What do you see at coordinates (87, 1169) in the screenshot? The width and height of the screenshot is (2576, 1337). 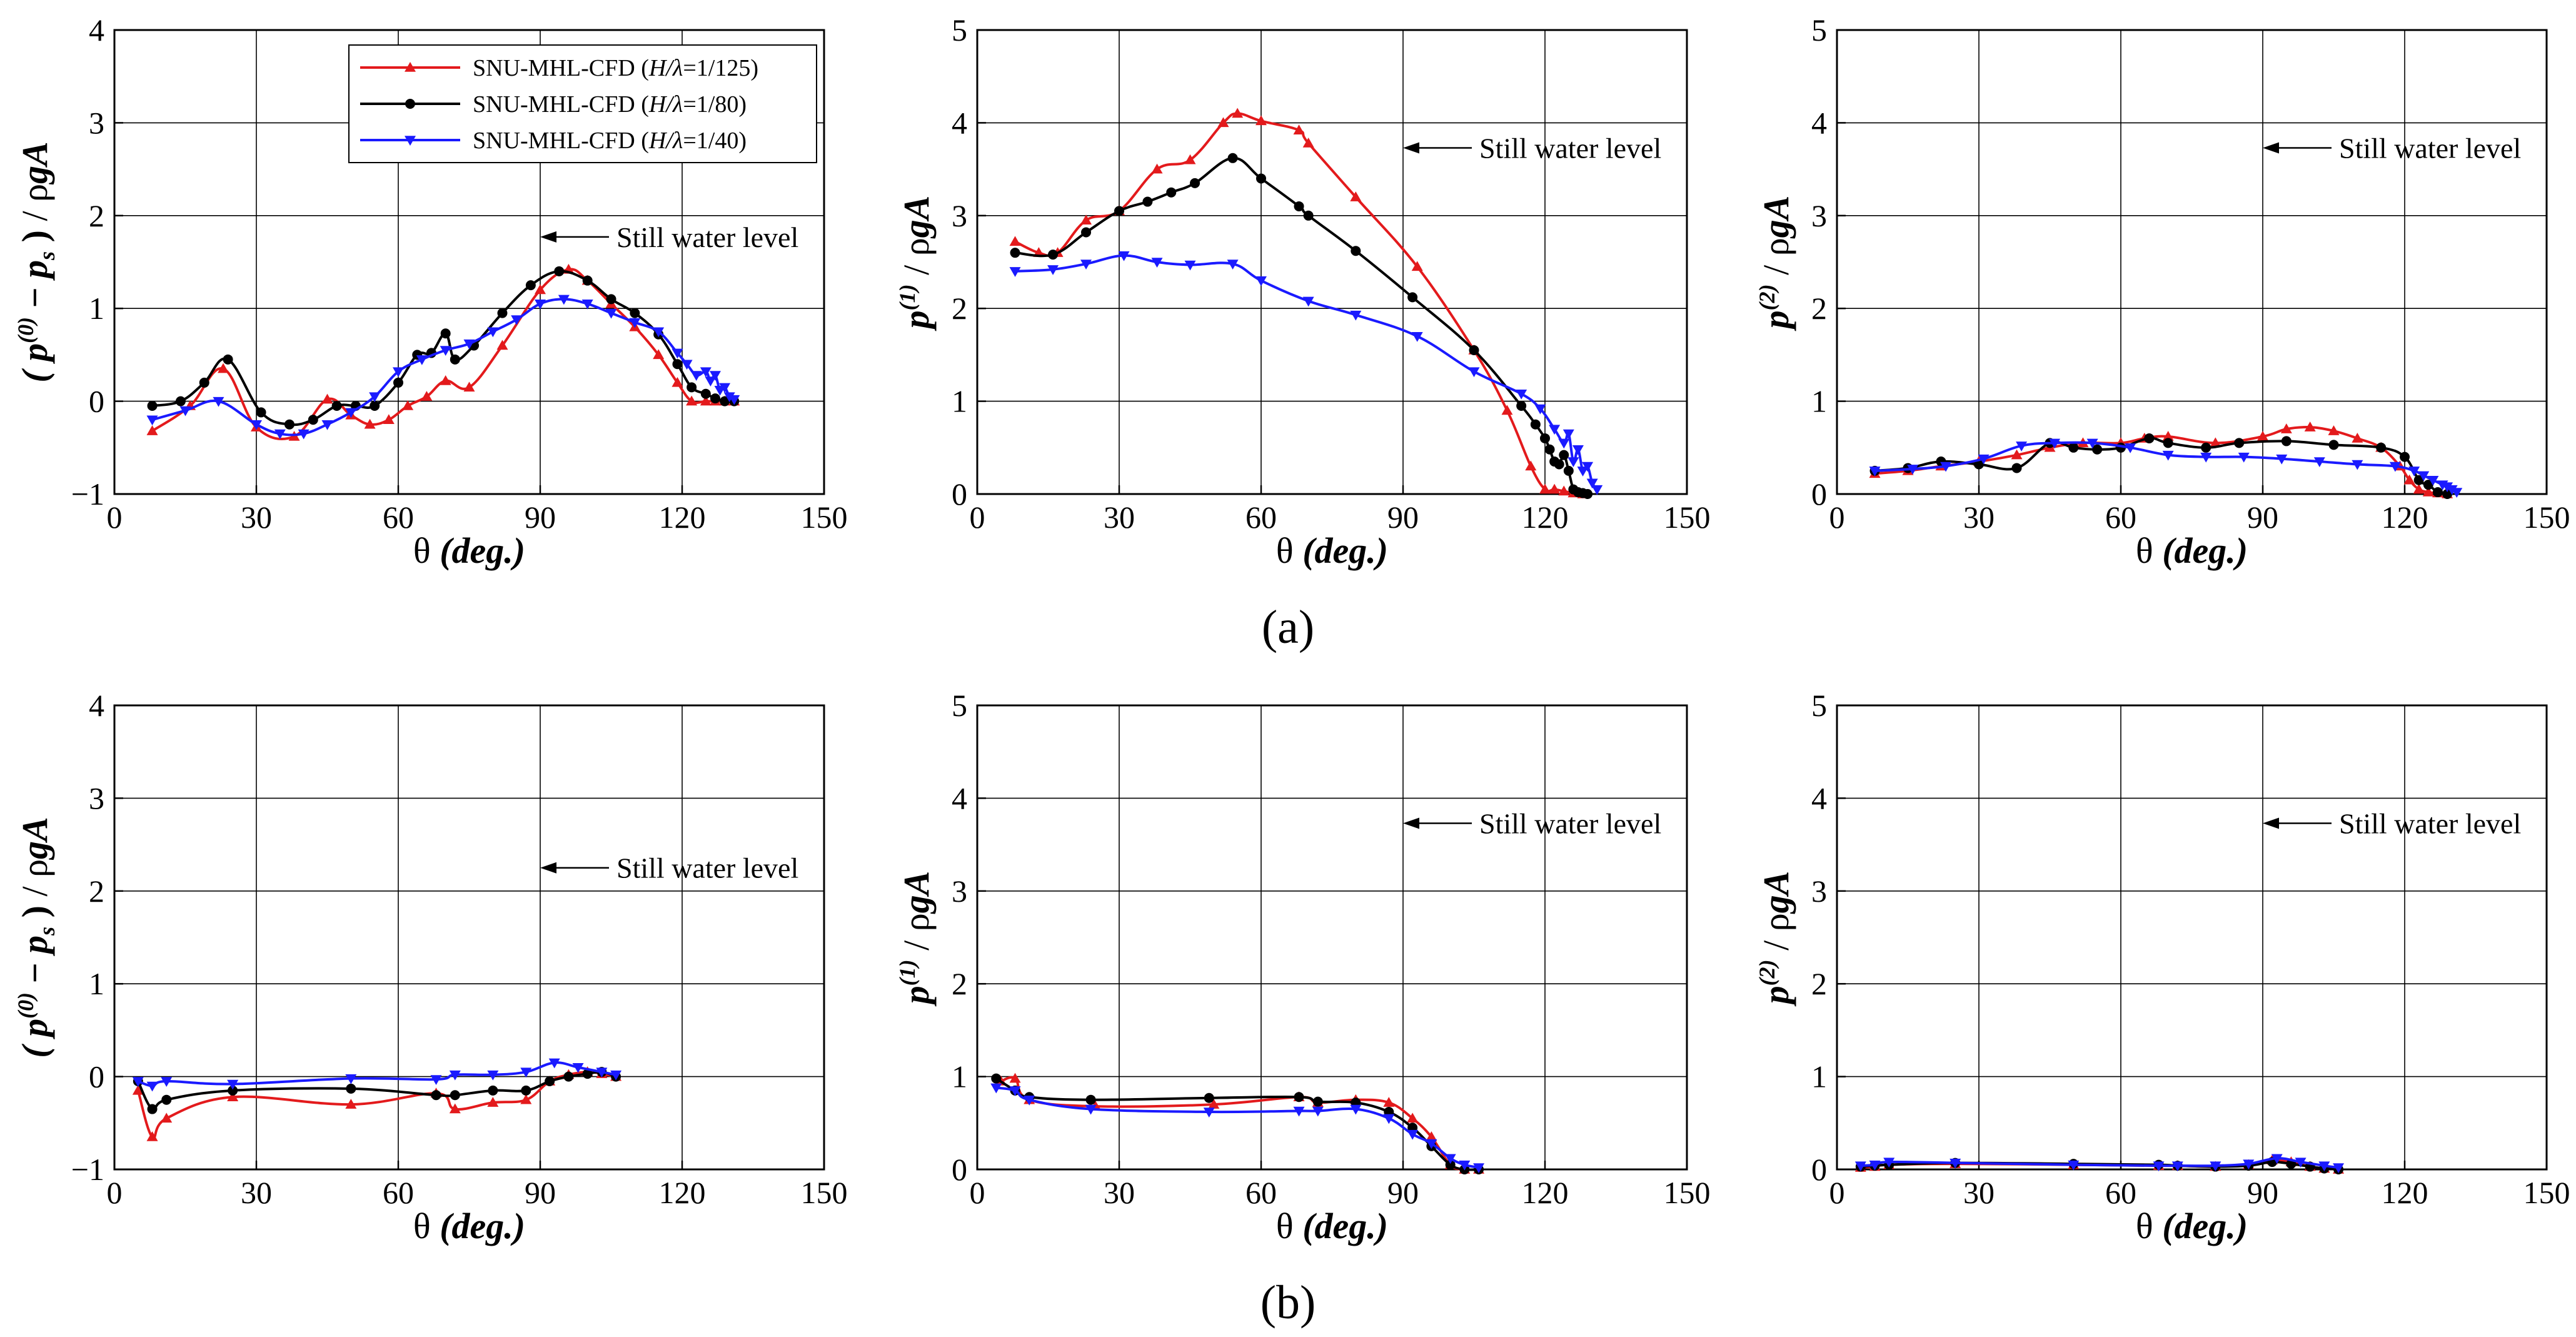 I see `y-tick-label: −1` at bounding box center [87, 1169].